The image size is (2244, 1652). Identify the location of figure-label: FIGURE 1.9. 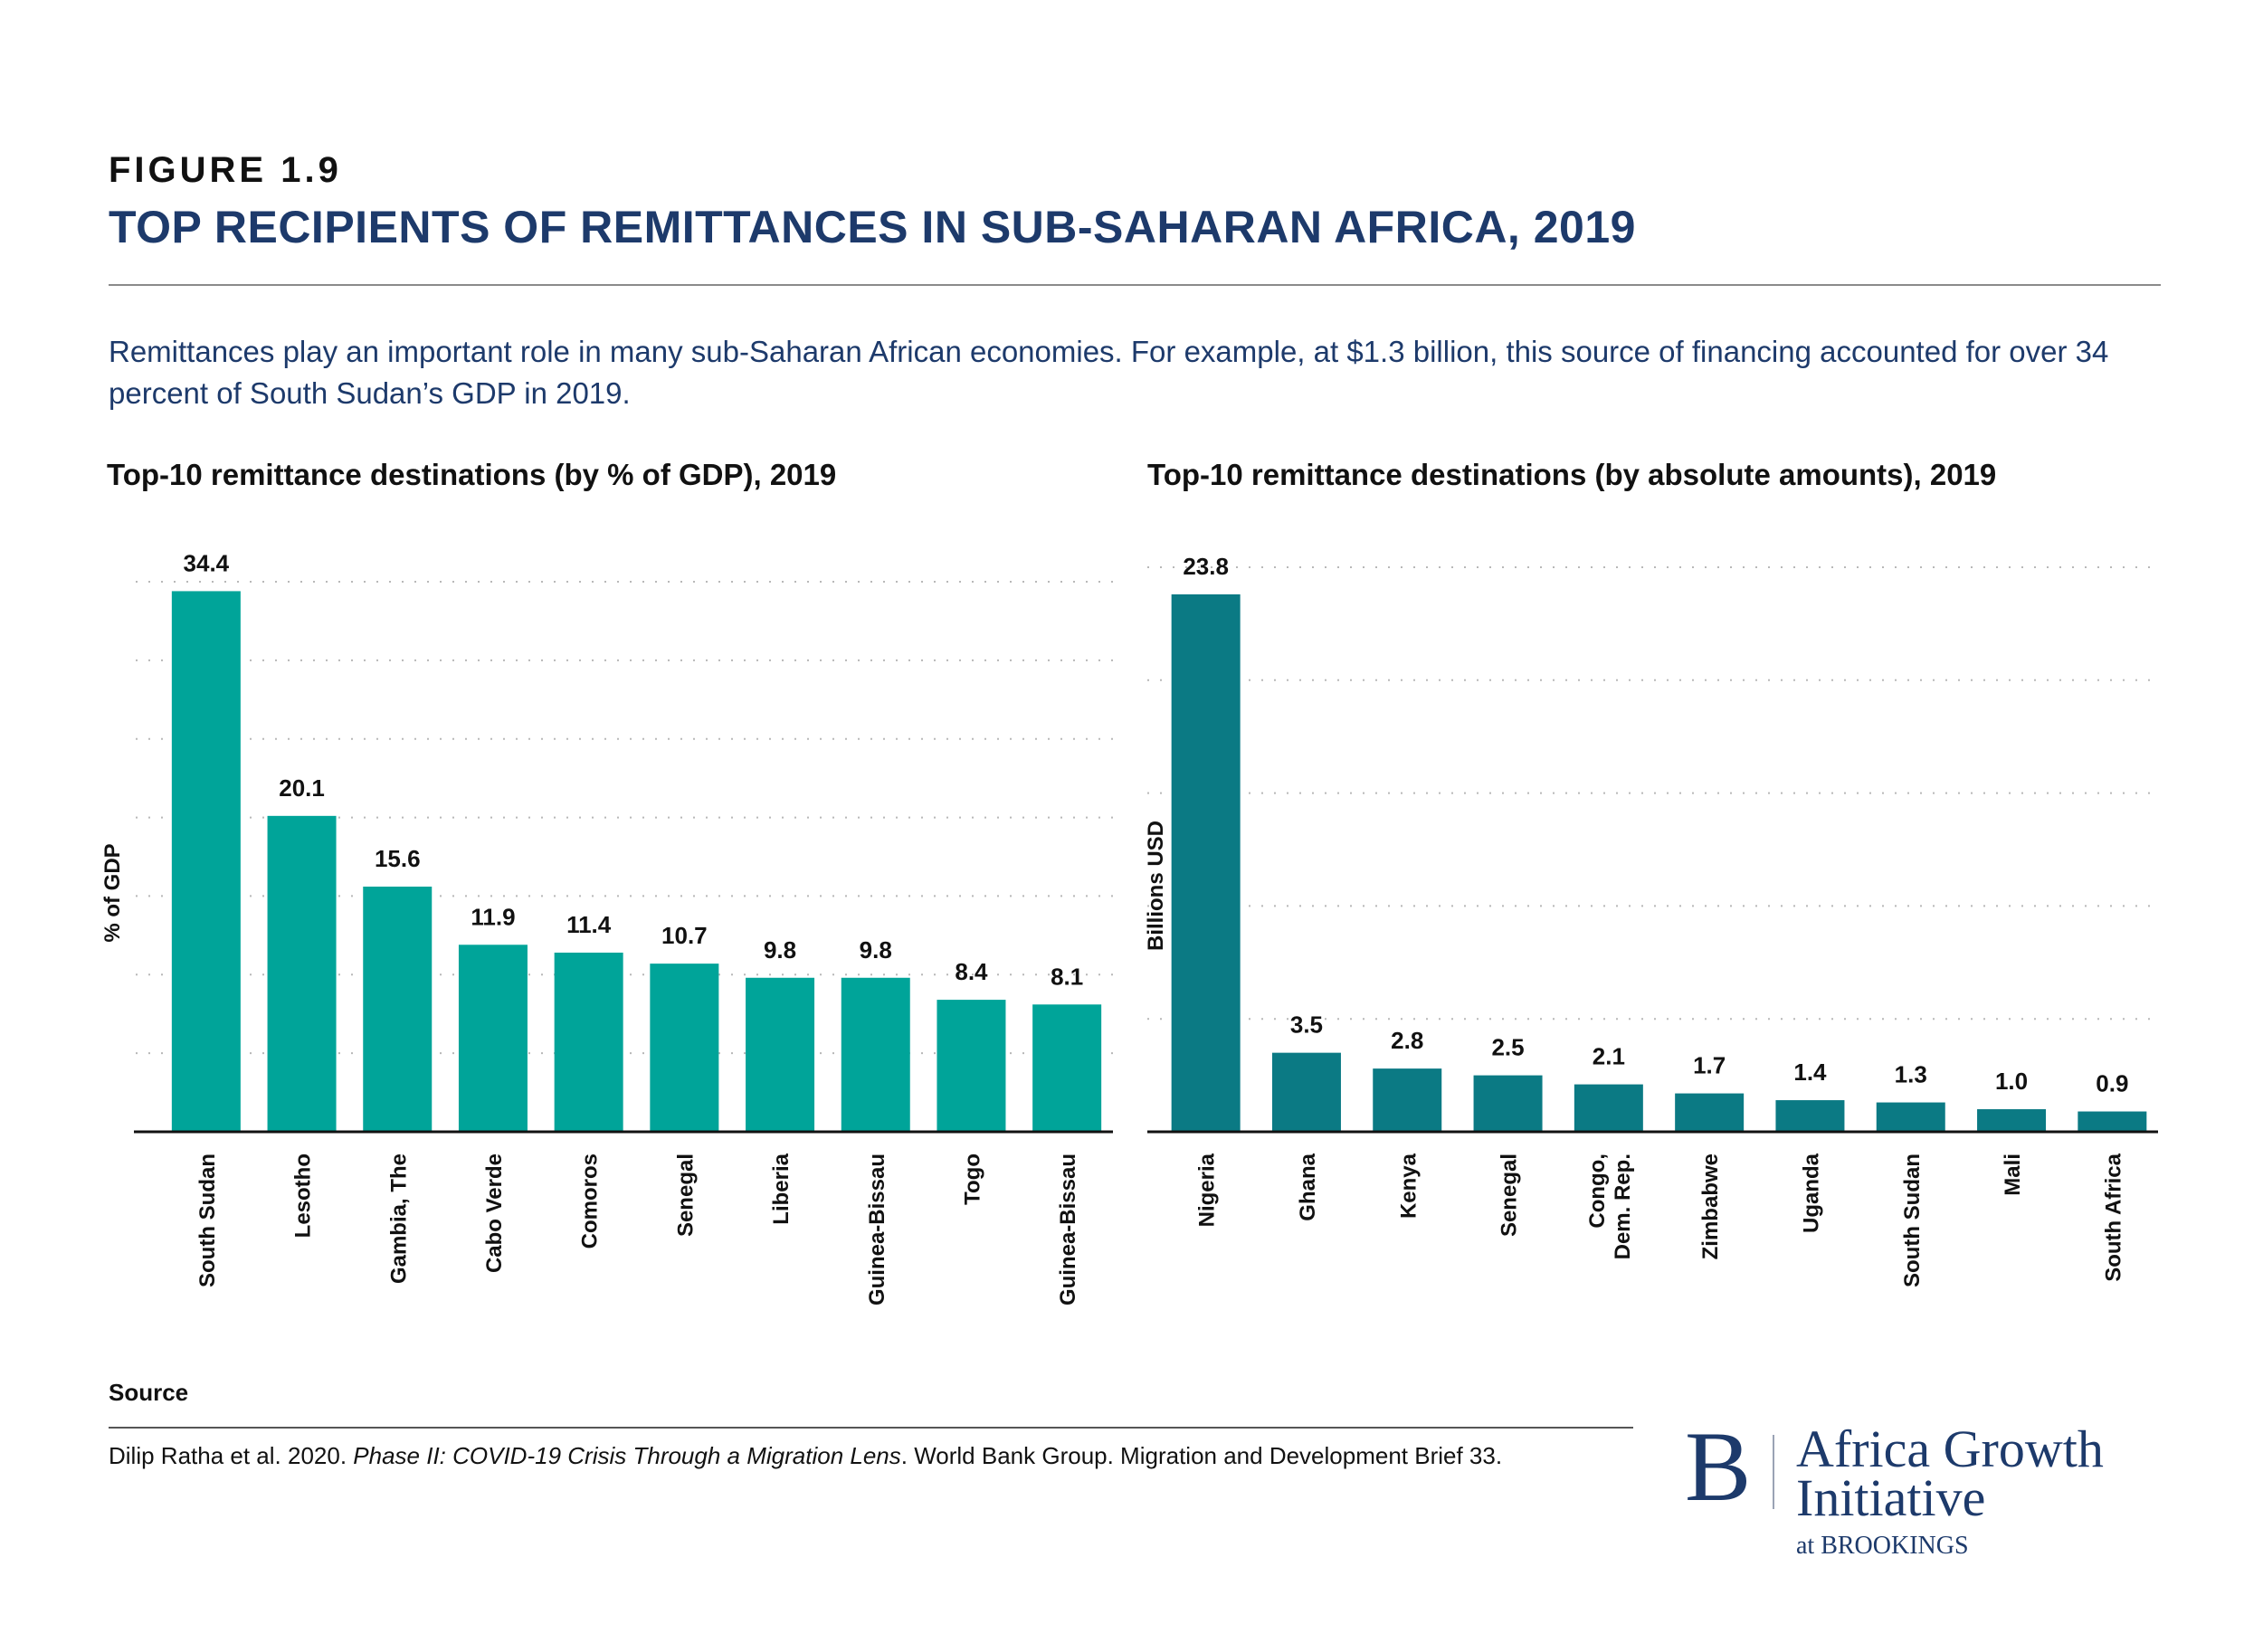
(225, 170).